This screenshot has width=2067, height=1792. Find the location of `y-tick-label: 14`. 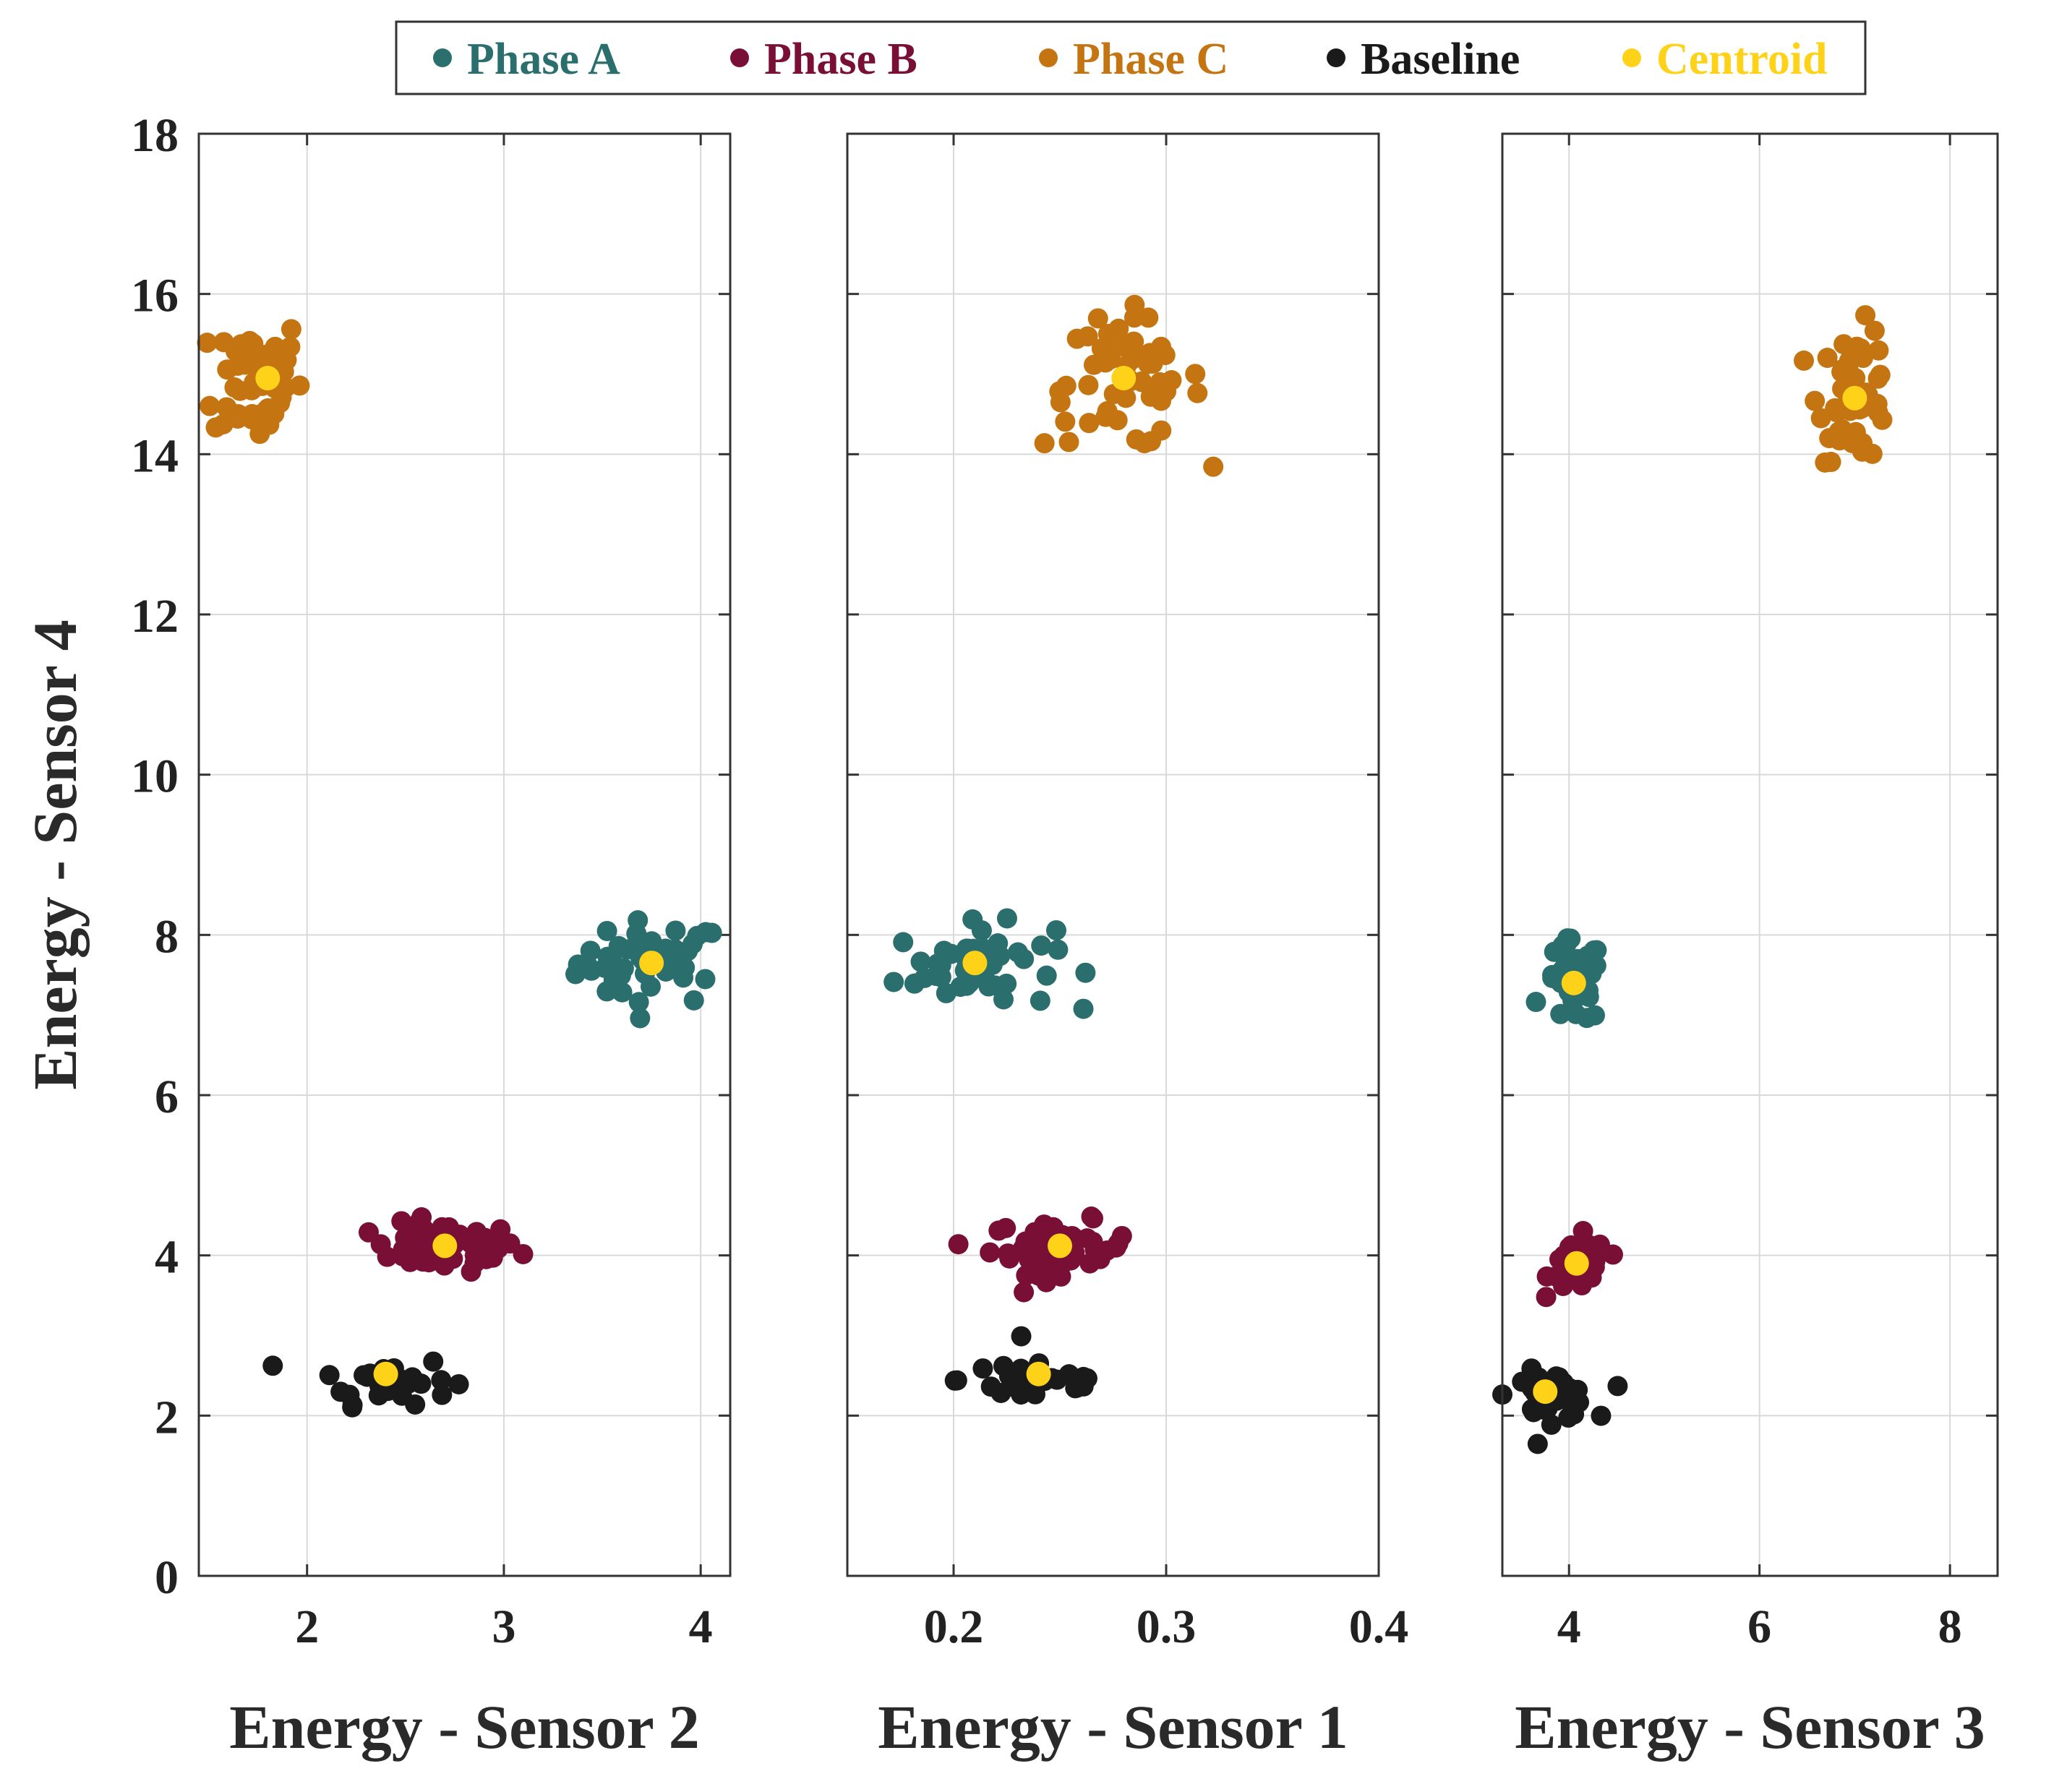

y-tick-label: 14 is located at coordinates (155, 456).